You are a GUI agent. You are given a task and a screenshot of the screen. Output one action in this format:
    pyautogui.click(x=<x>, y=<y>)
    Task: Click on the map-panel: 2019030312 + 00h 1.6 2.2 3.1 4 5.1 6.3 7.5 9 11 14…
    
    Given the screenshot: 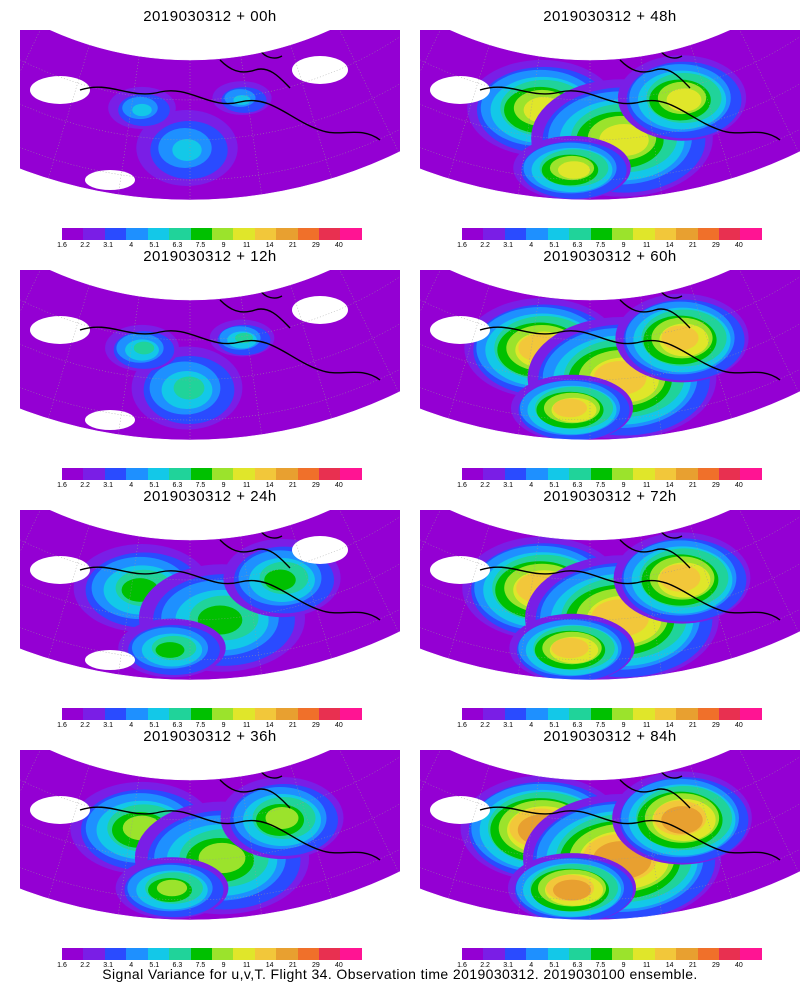 What is the action you would take?
    pyautogui.click(x=210, y=133)
    